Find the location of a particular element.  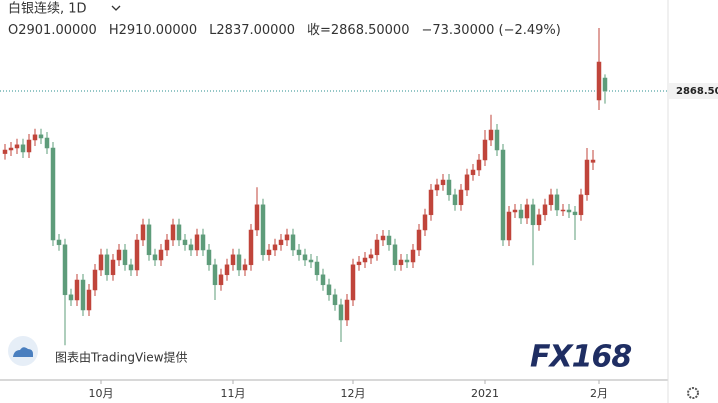

last-price-label: 2868.500 is located at coordinates (697, 91).